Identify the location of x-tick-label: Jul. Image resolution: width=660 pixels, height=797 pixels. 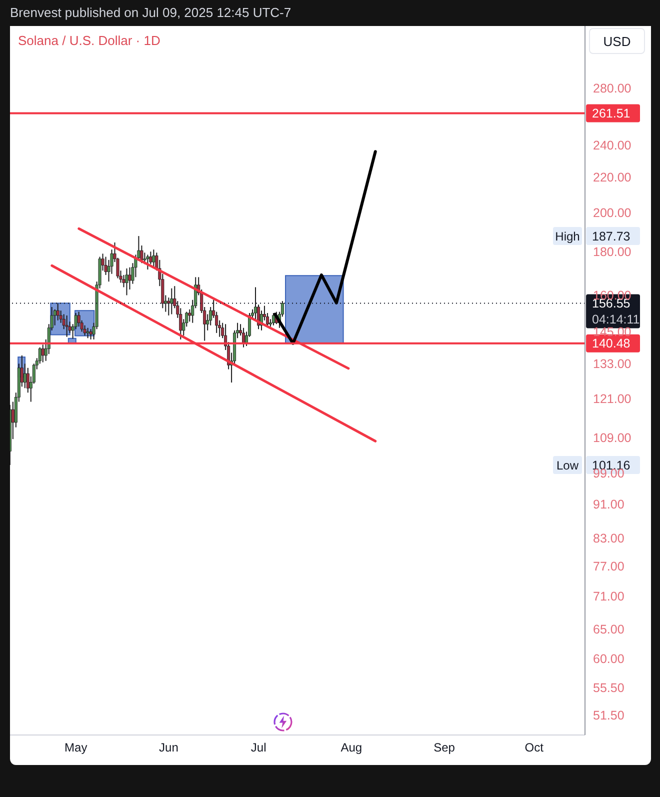
(258, 747).